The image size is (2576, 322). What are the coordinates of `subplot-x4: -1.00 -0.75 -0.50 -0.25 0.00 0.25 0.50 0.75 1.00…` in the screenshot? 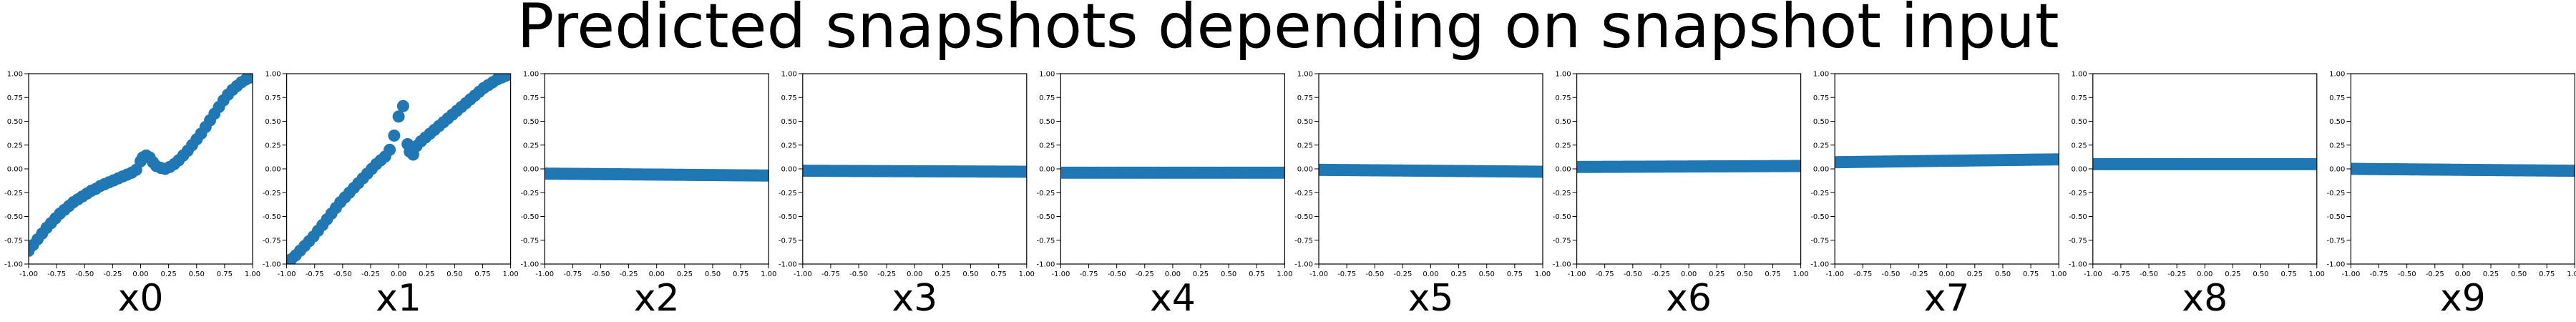 It's located at (1165, 196).